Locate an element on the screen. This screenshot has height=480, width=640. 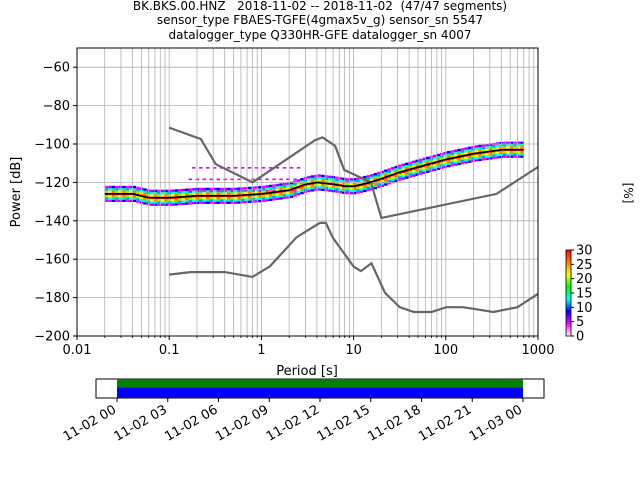
colorbar-tick-label: 0 is located at coordinates (580, 337).